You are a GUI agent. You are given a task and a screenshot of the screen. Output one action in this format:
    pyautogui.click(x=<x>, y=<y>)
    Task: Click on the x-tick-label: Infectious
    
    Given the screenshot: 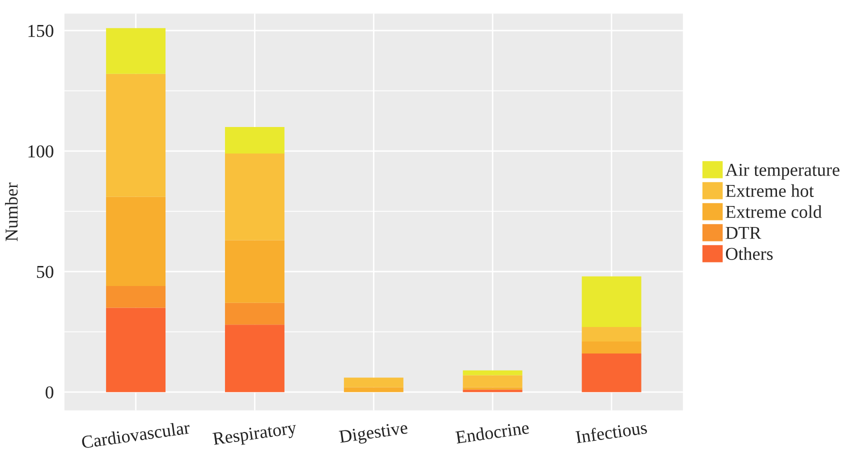 What is the action you would take?
    pyautogui.click(x=611, y=432)
    